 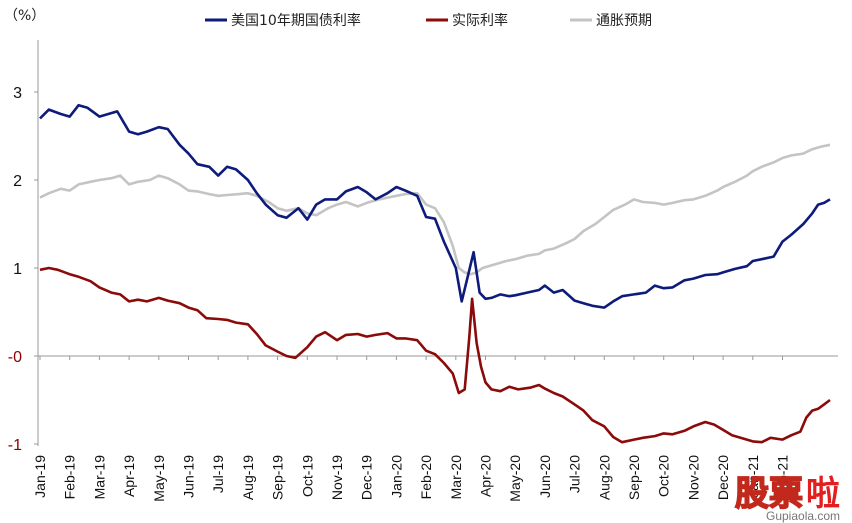 I want to click on x-tick-label: Nov-20, so click(x=693, y=477).